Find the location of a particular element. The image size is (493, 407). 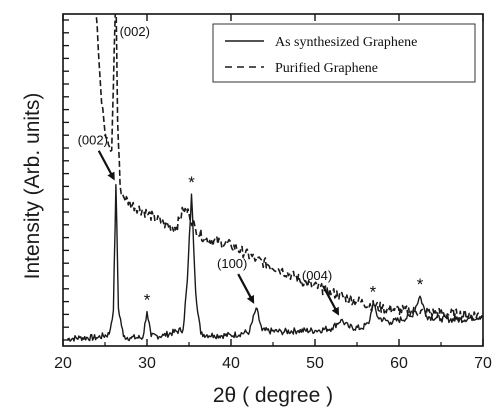

peak-index-label: (100) is located at coordinates (232, 263).